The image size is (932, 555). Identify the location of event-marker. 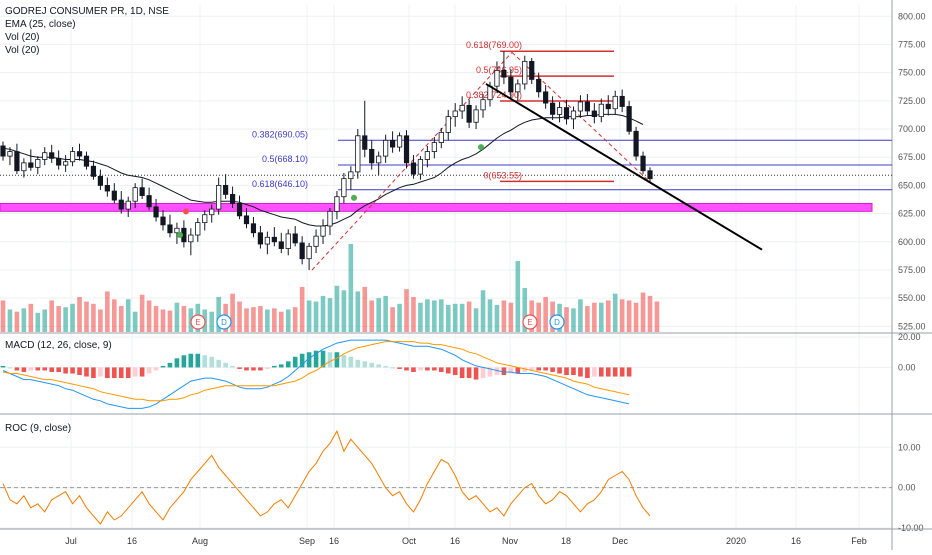
(557, 322).